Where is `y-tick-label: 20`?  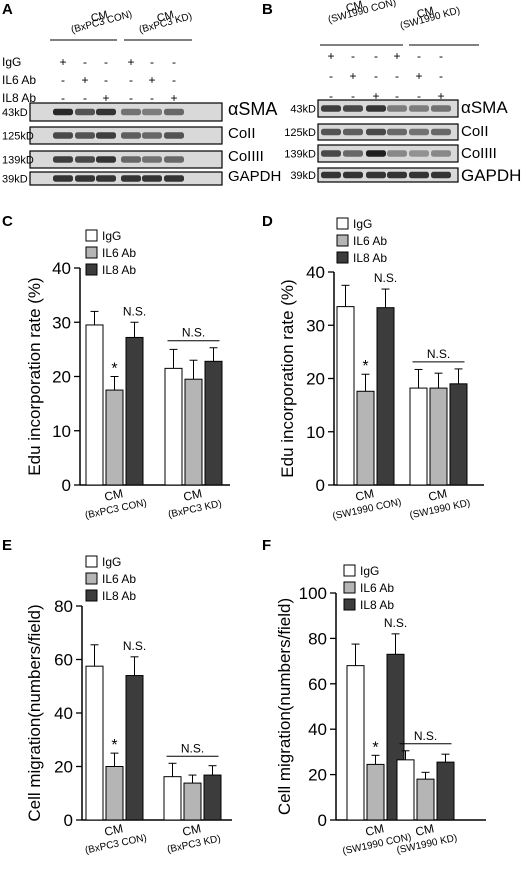 y-tick-label: 20 is located at coordinates (61, 377).